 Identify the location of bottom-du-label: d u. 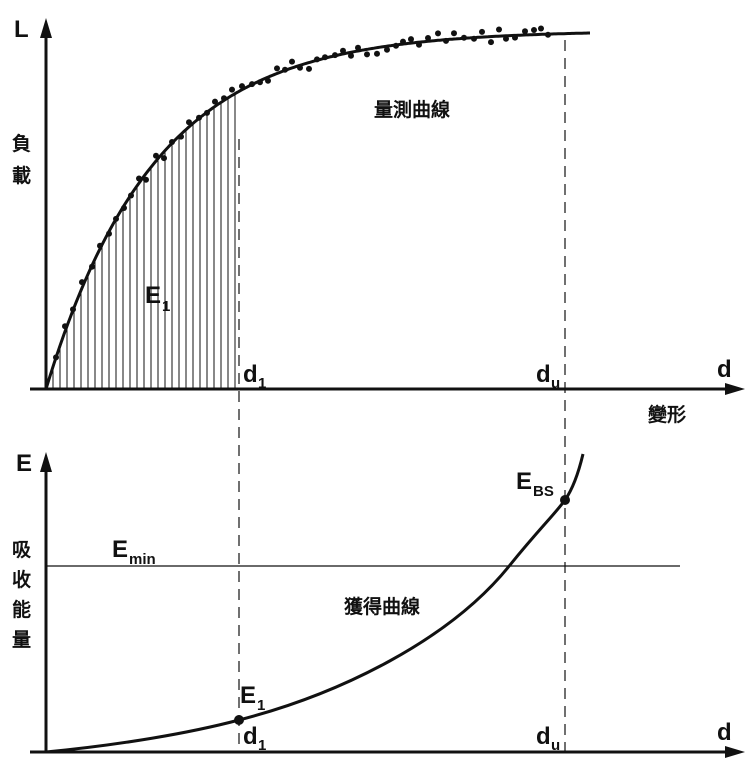
(548, 738).